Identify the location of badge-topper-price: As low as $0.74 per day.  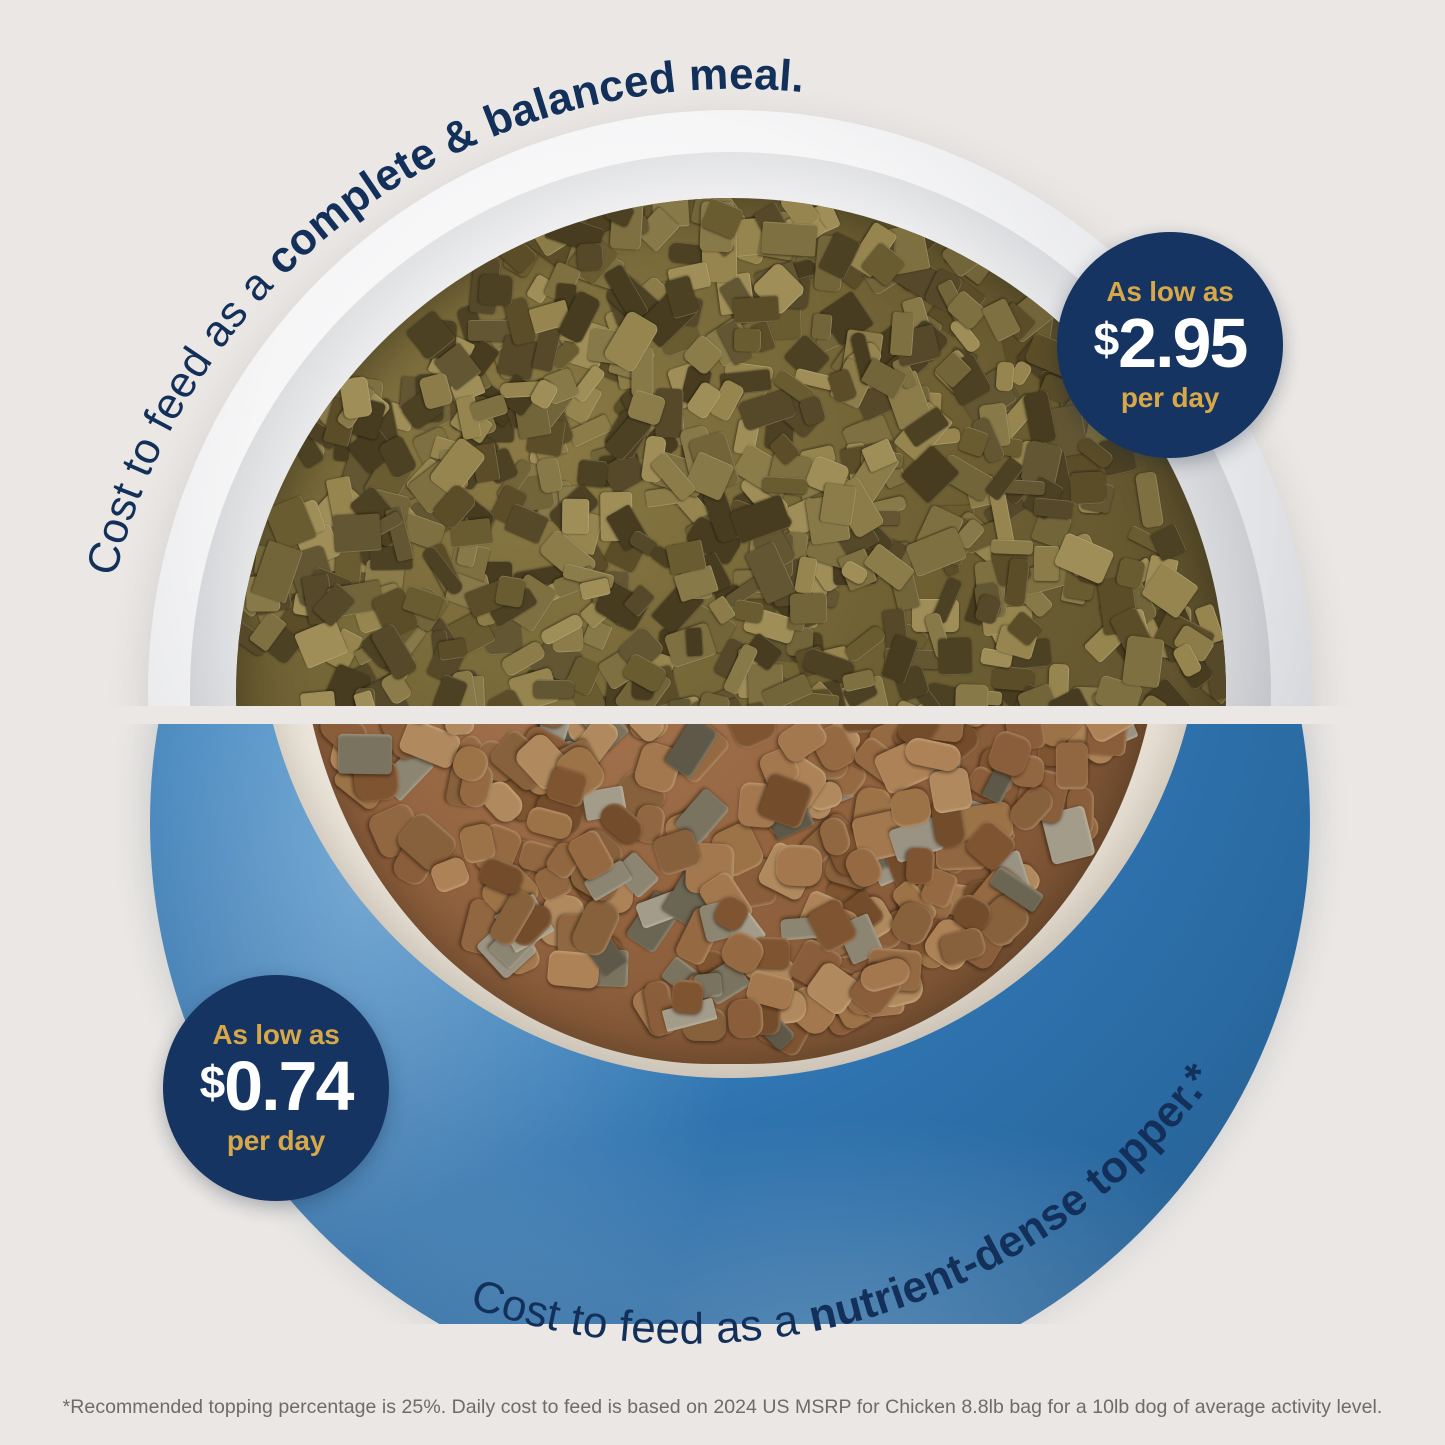
(276, 1088).